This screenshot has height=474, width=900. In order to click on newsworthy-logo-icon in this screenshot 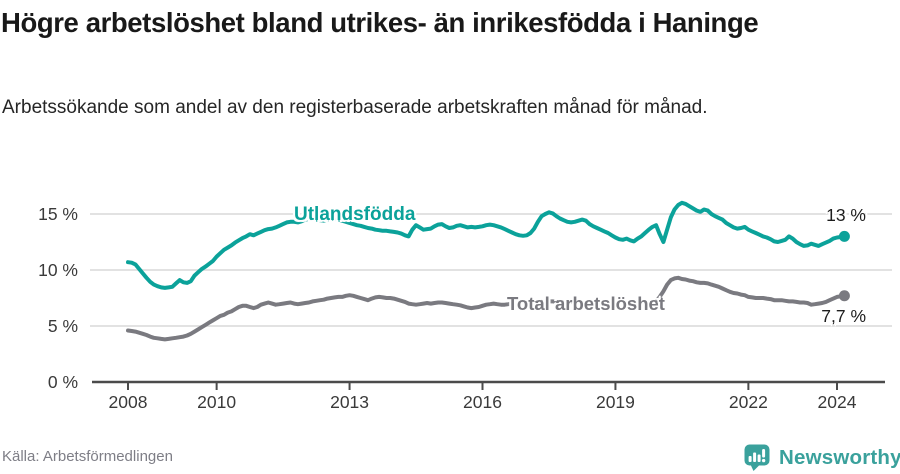, I will do `click(757, 457)`.